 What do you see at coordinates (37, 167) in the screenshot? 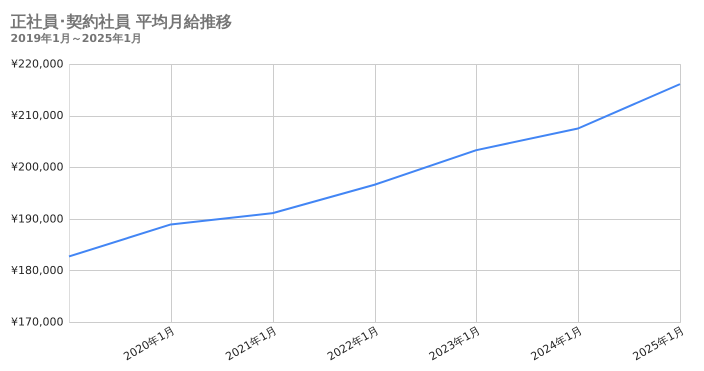
I see `y-tick-label: ¥200,000` at bounding box center [37, 167].